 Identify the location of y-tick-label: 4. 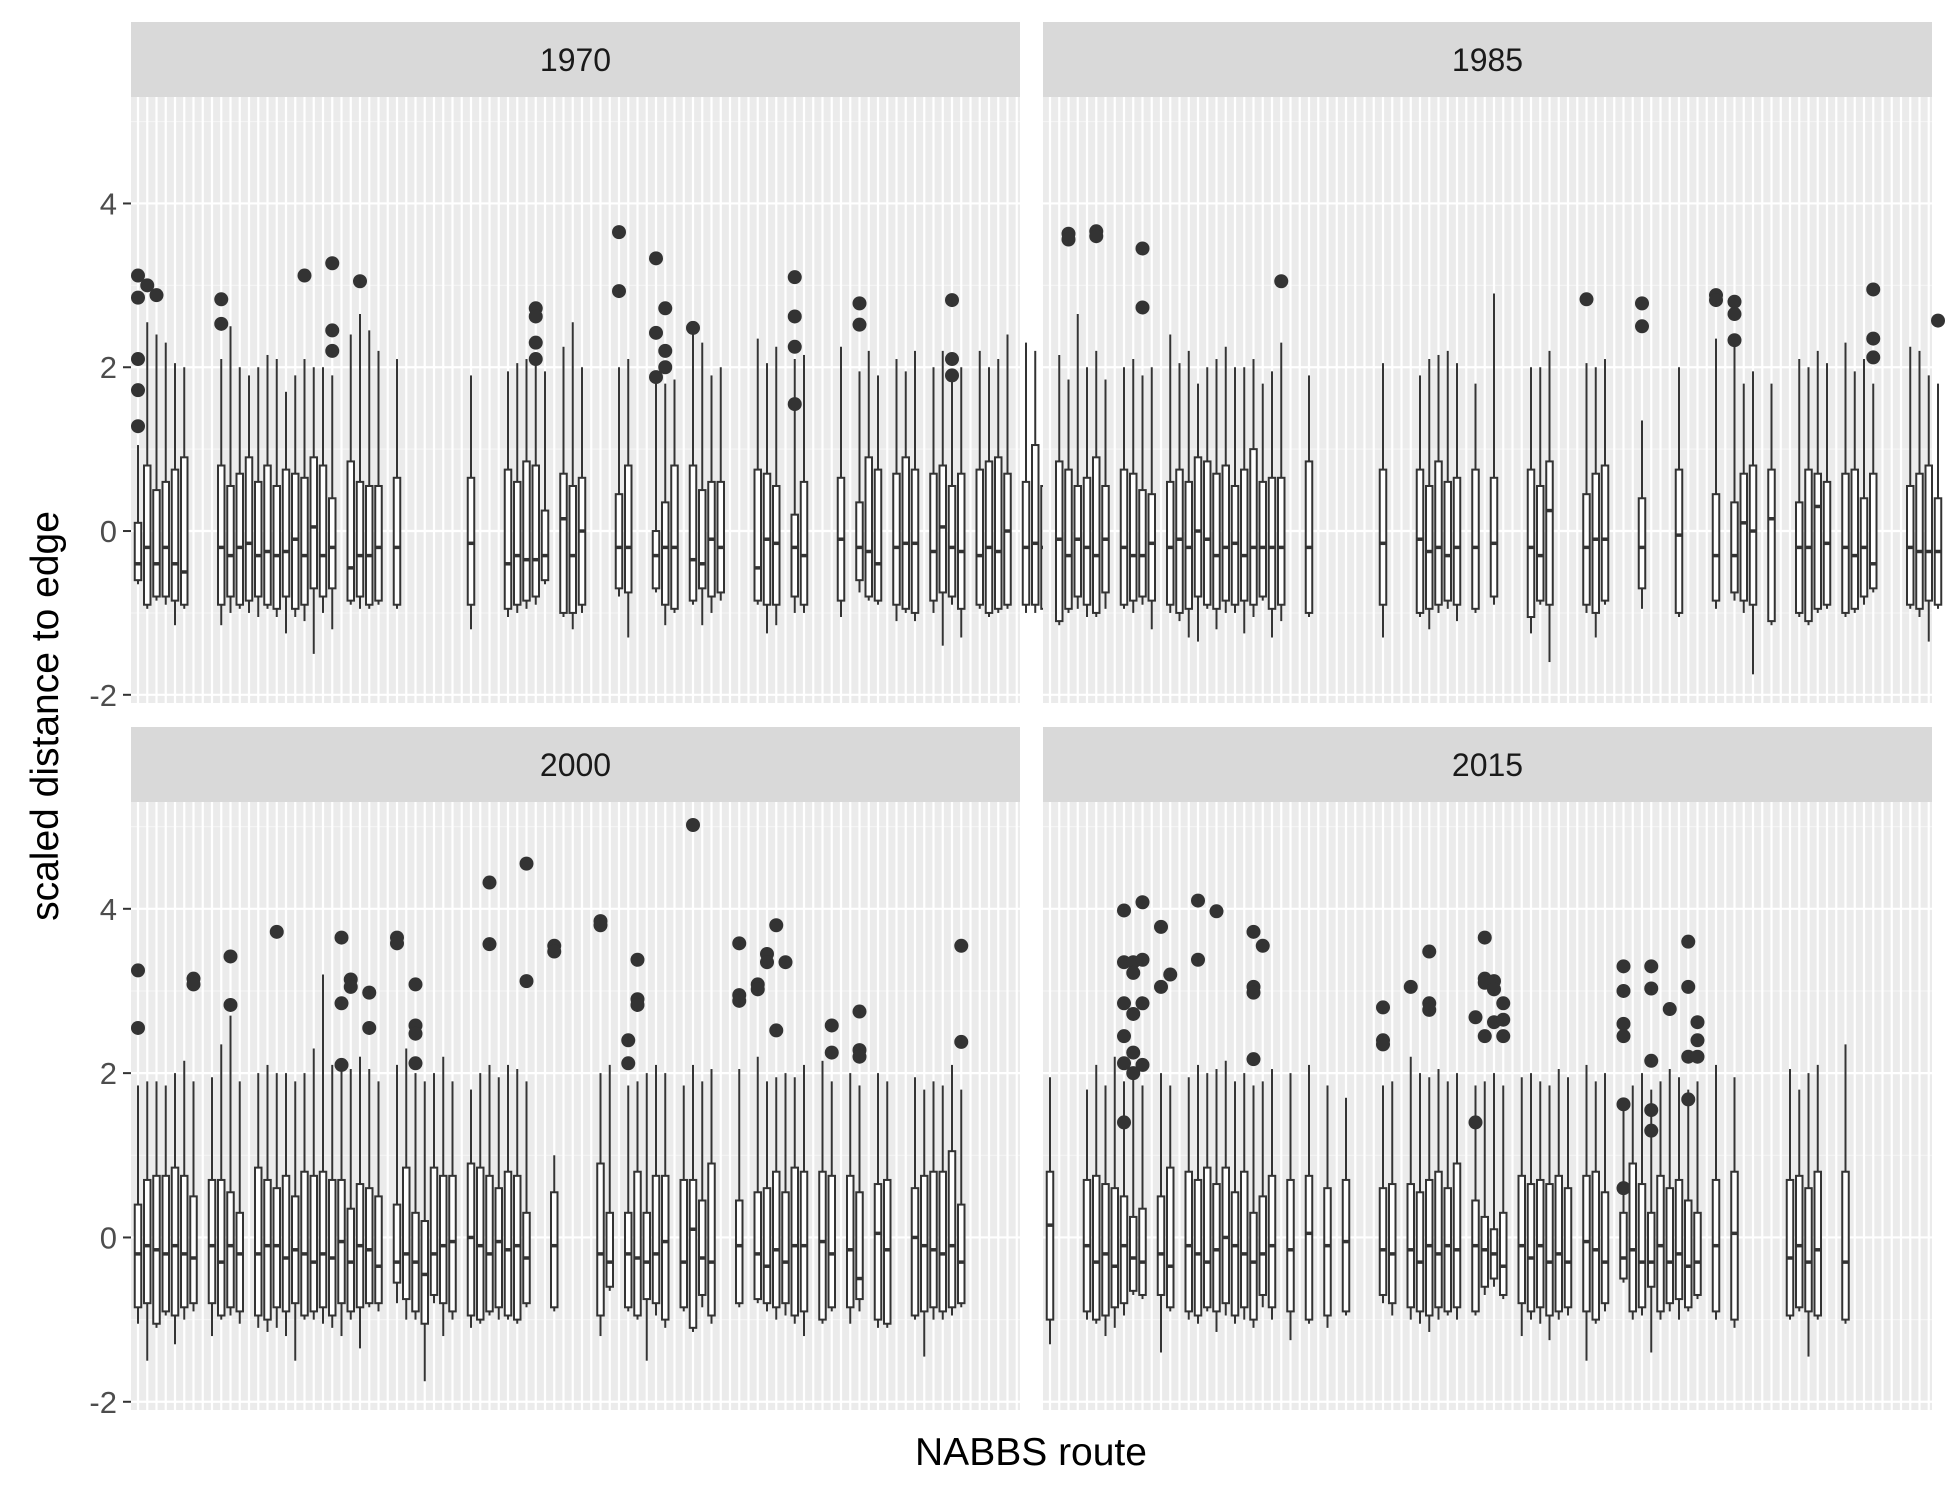
(108, 203).